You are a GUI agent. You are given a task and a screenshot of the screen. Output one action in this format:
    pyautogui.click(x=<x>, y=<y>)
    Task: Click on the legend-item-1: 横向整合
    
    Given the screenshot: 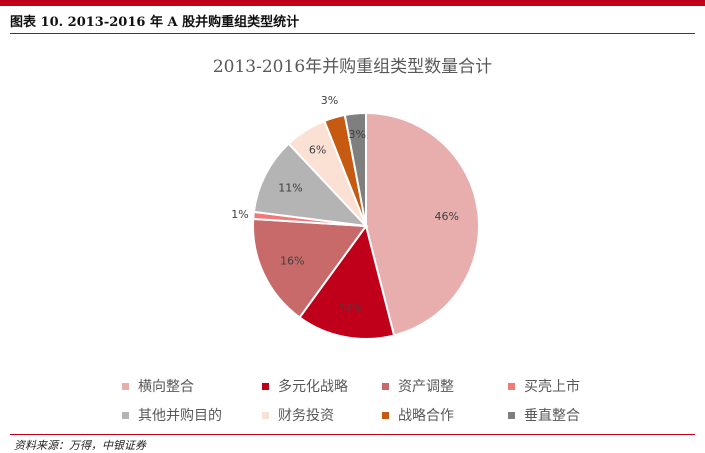 What is the action you would take?
    pyautogui.click(x=192, y=386)
    